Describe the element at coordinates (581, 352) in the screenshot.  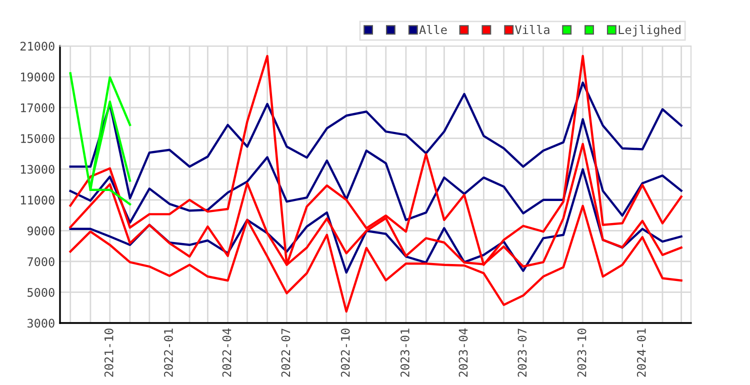
I see `x-tick-label: 2023-10` at that location.